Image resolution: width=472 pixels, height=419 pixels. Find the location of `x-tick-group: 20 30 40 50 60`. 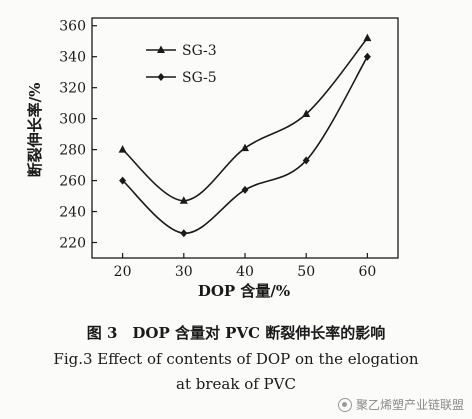

x-tick-group: 20 30 40 50 60 is located at coordinates (245, 266).